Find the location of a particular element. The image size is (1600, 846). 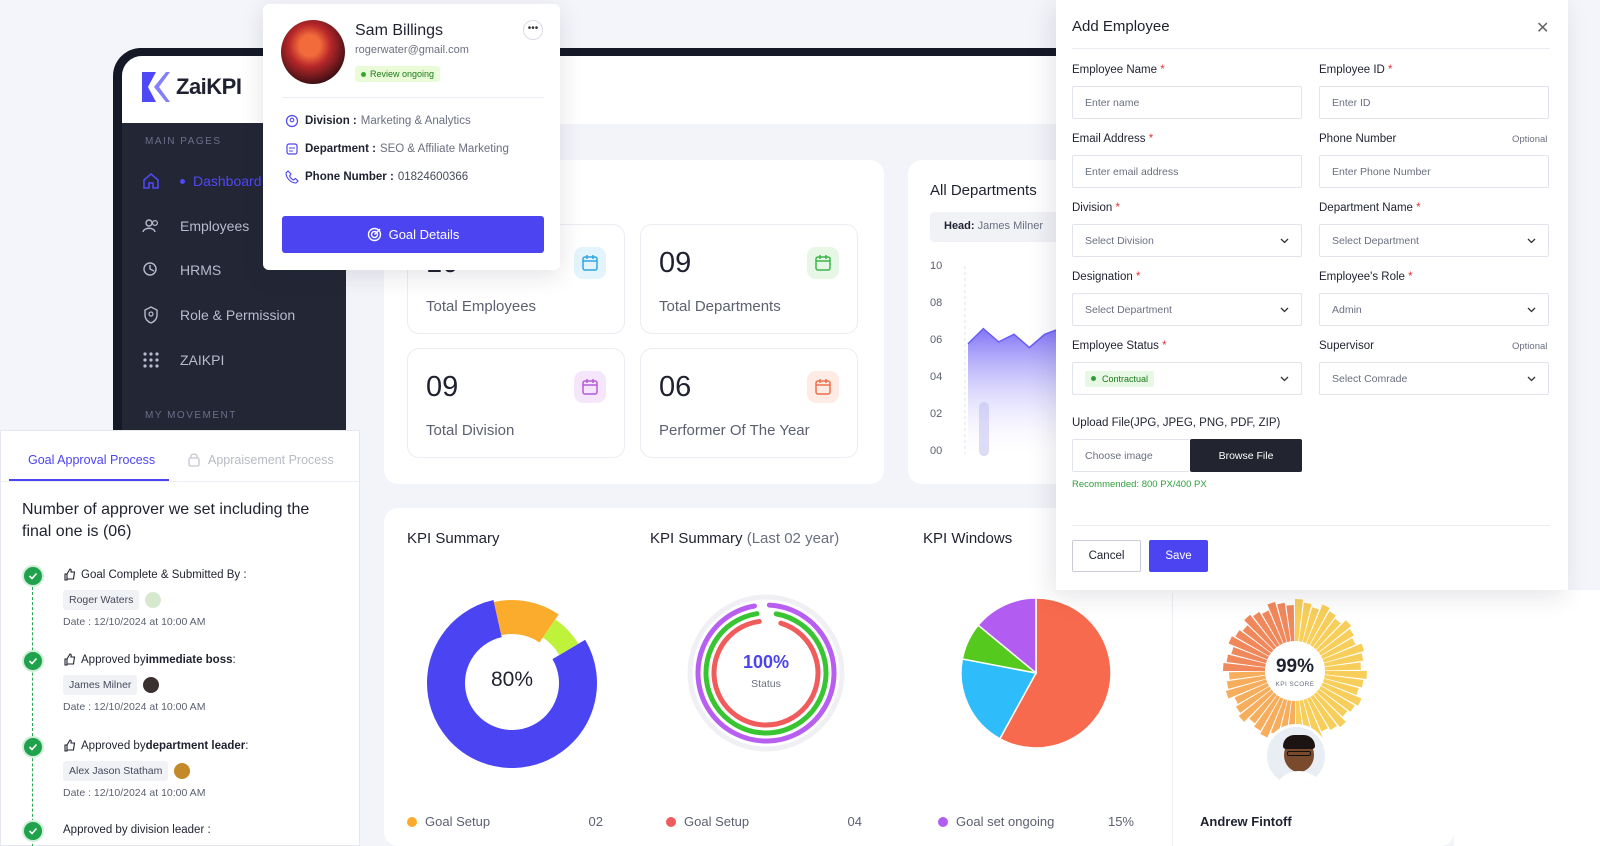

division-select-value: Select Division is located at coordinates (1119, 240).